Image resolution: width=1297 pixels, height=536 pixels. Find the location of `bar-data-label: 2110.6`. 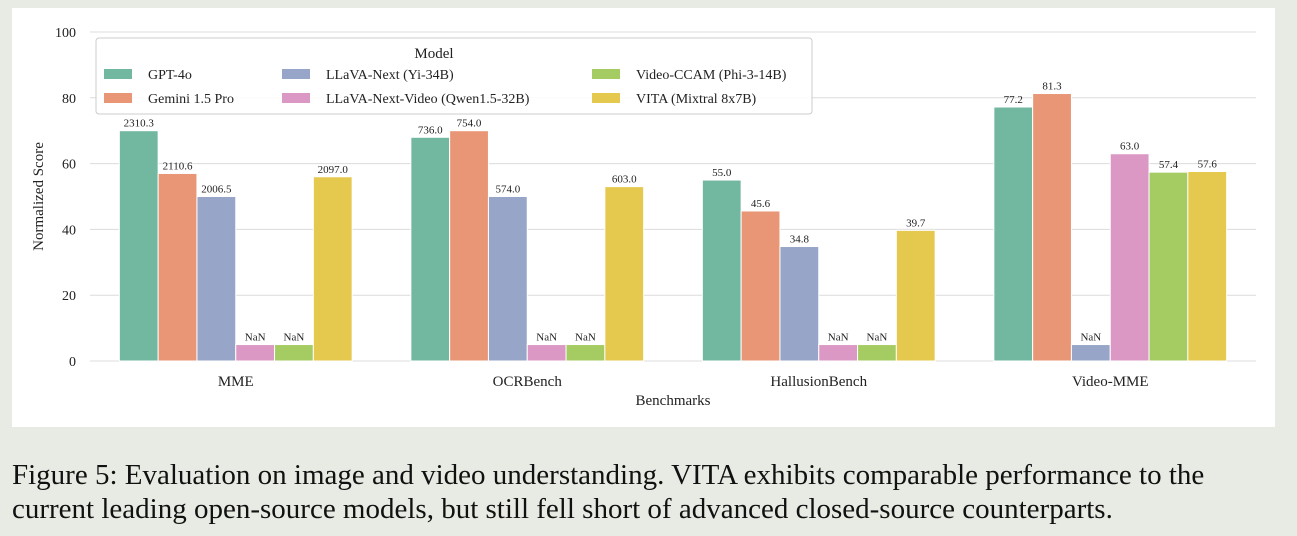

bar-data-label: 2110.6 is located at coordinates (178, 166).